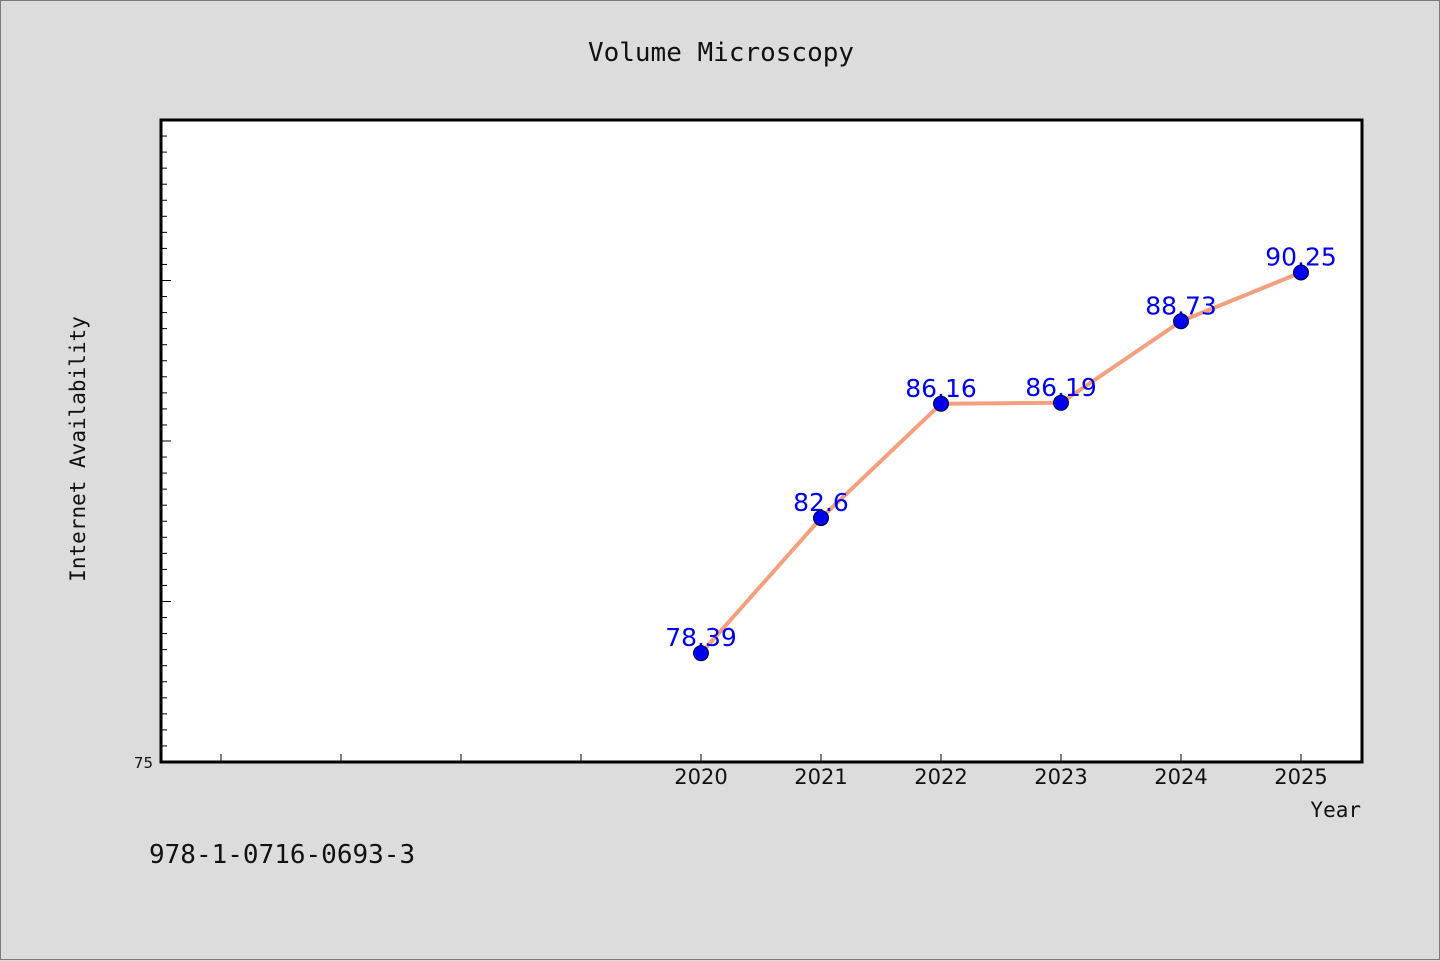 This screenshot has width=1440, height=961. What do you see at coordinates (700, 777) in the screenshot?
I see `x-tick-label: 2020` at bounding box center [700, 777].